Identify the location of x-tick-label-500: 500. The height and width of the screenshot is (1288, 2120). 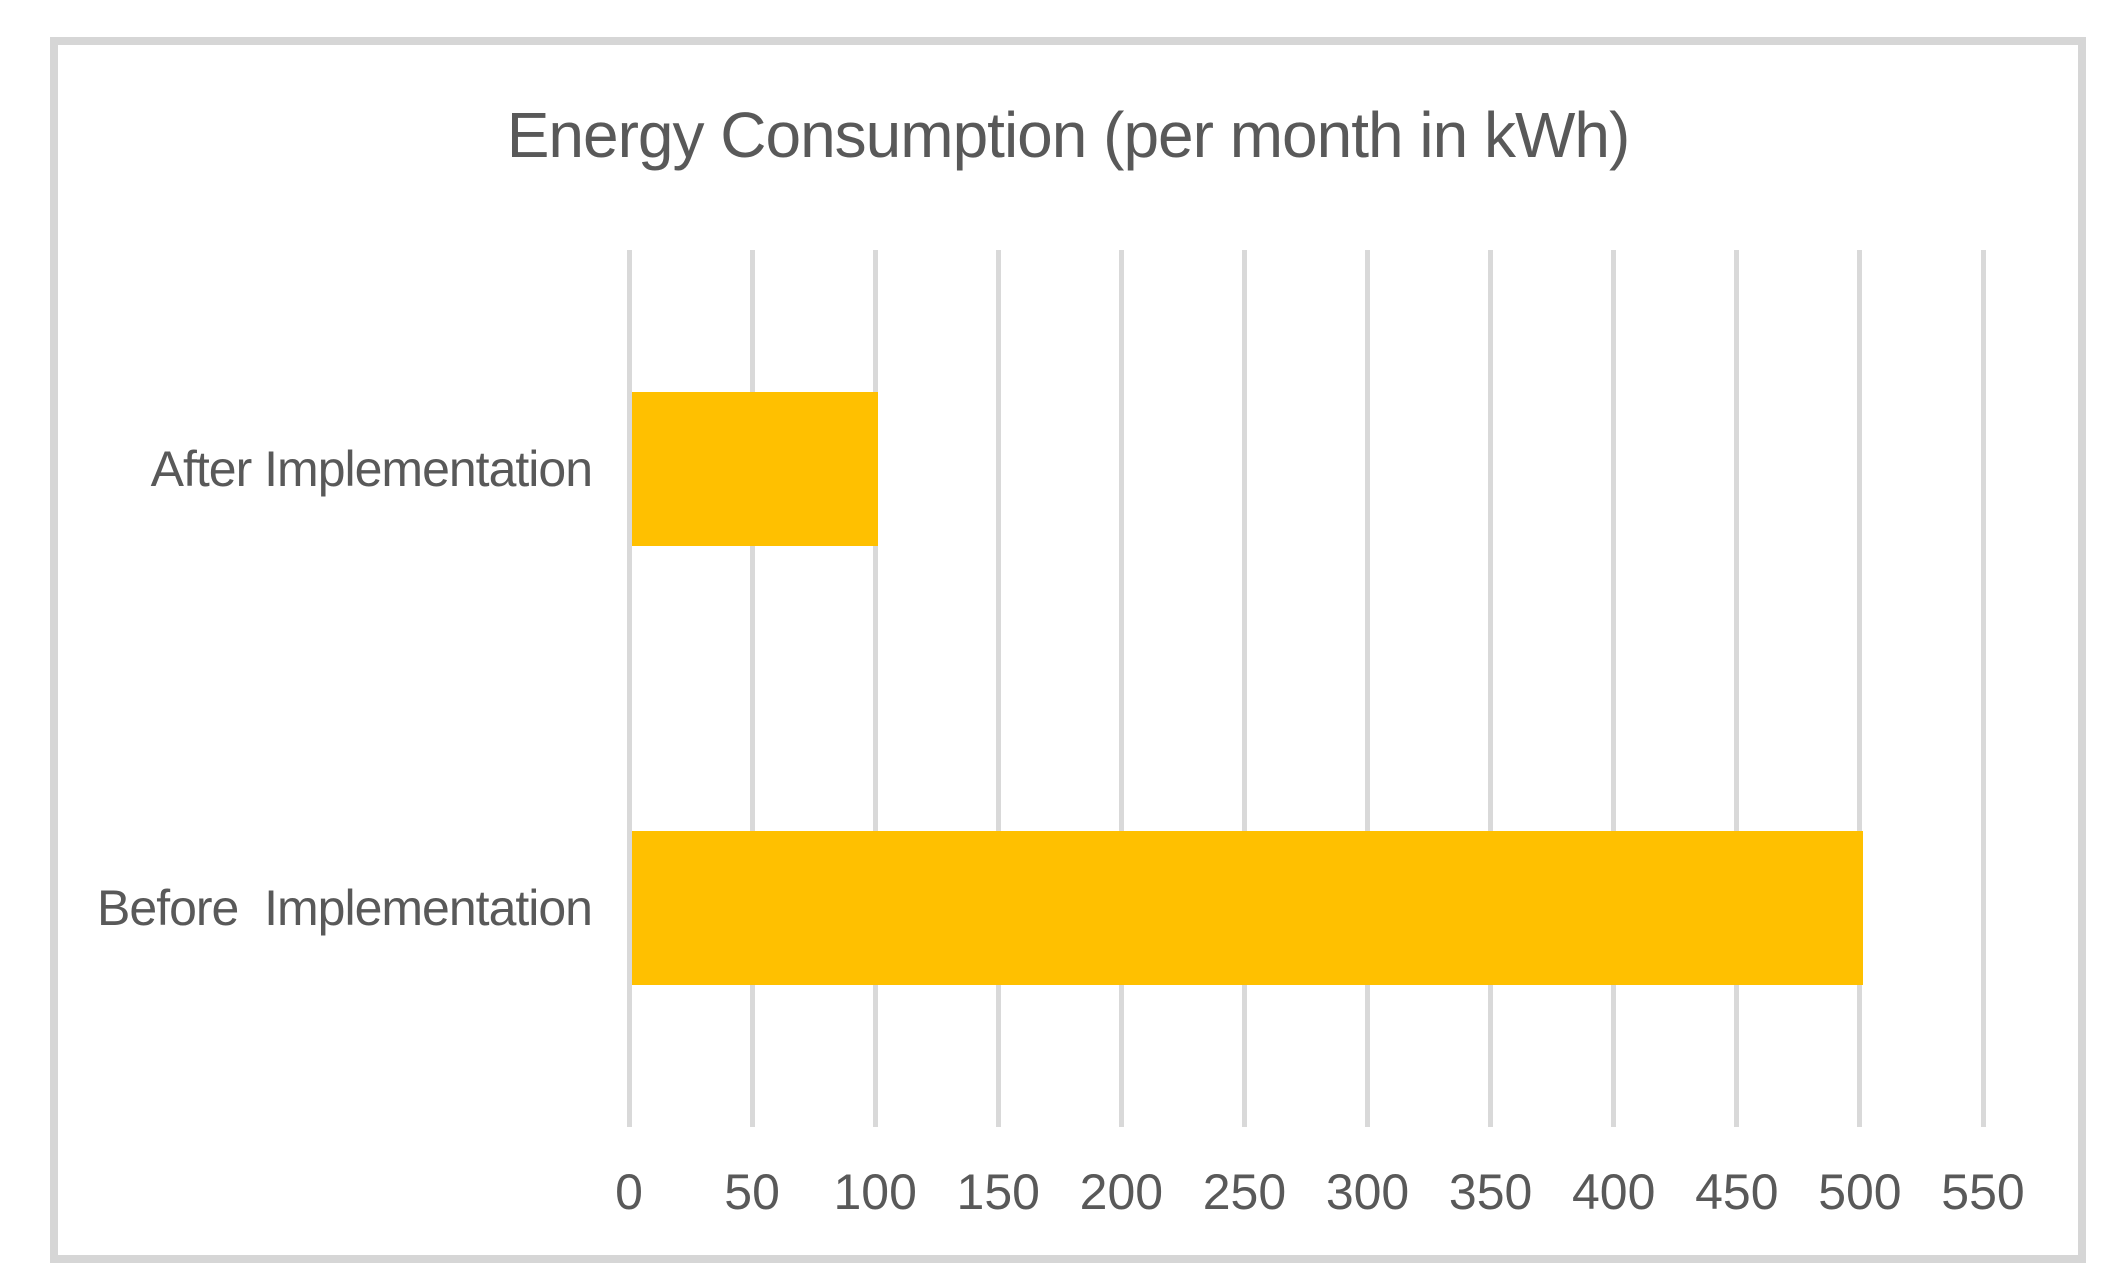
(1860, 1192).